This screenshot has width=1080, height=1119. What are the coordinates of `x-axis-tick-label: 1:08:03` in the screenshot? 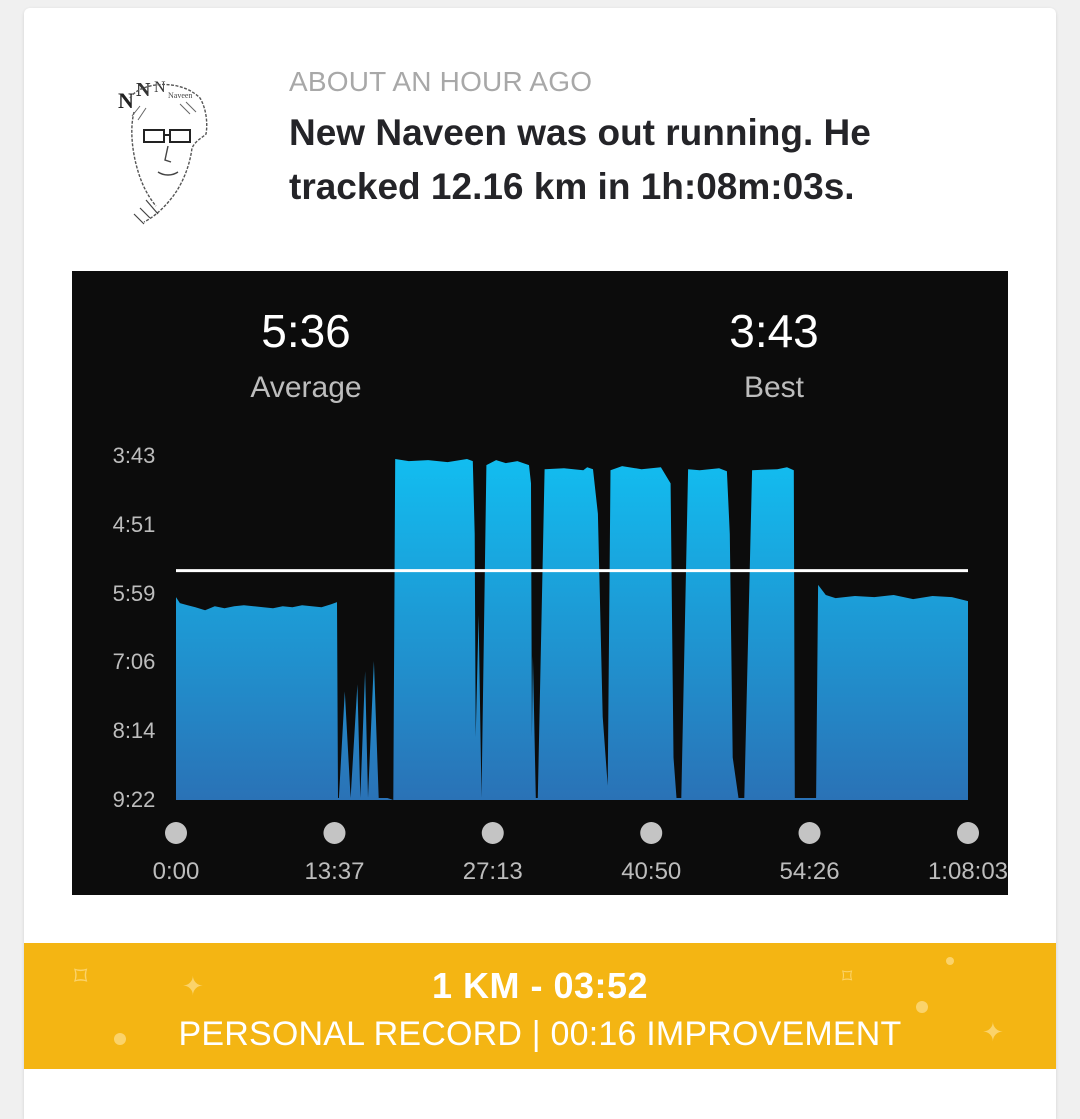 It's located at (968, 871).